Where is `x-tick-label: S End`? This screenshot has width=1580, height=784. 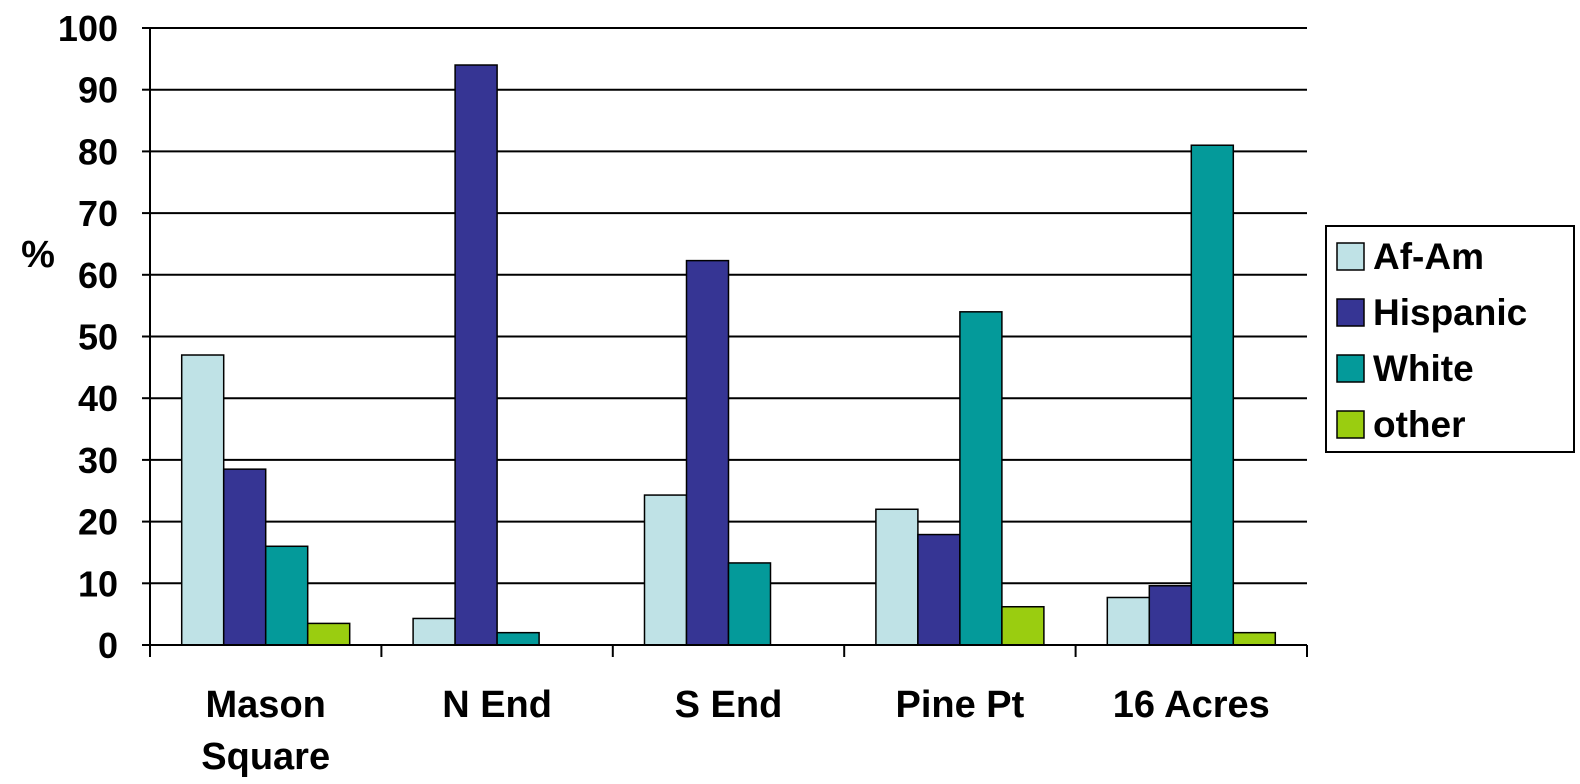 x-tick-label: S End is located at coordinates (729, 705).